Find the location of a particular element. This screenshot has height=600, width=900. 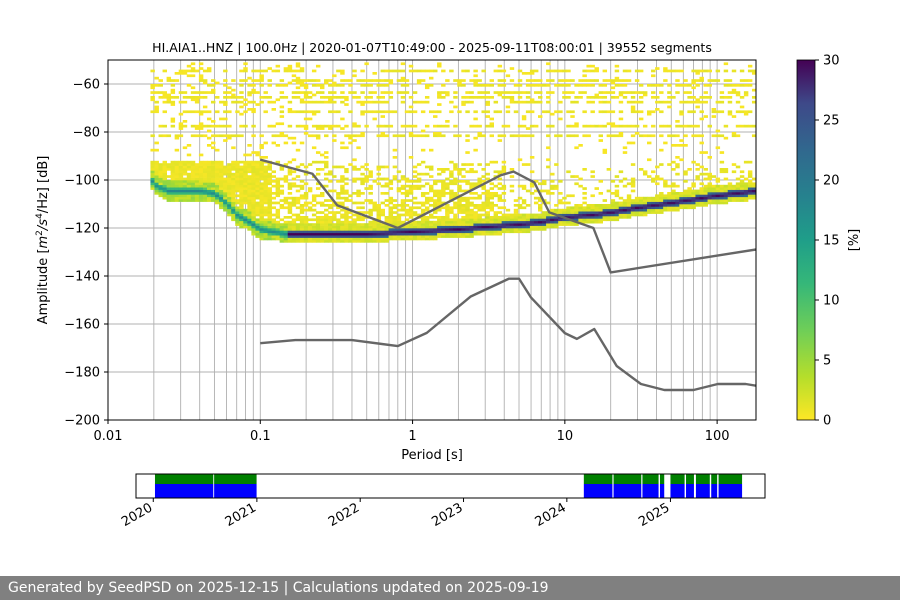

timeline-year-ticks: 2020 2021 2022 2023 2024 2025 is located at coordinates (395, 514).